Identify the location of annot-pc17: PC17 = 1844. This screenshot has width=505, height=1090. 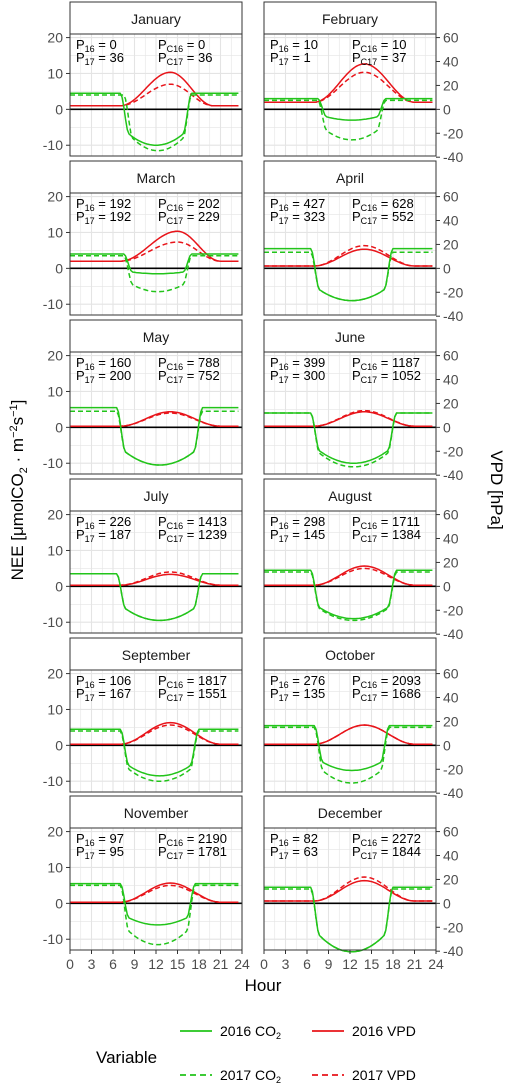
(386, 852).